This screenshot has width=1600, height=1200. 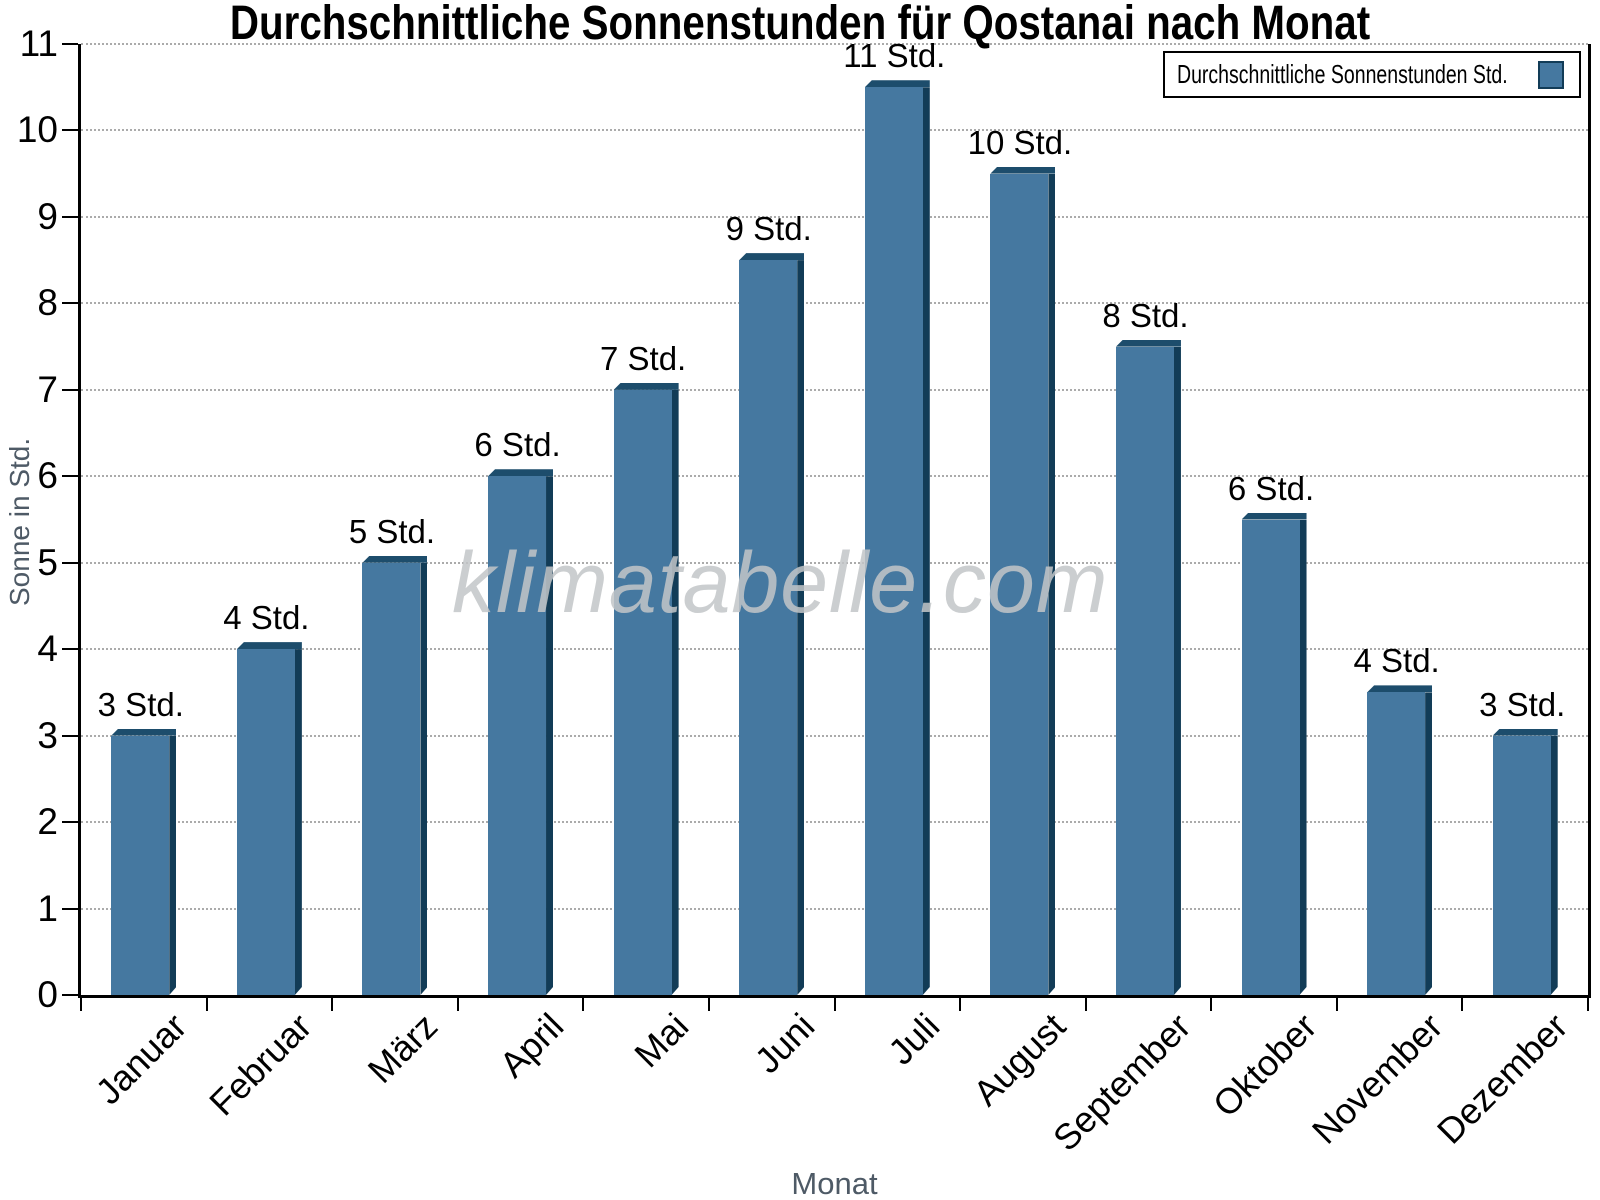 What do you see at coordinates (517, 445) in the screenshot?
I see `bar-value-label: 6 Std.` at bounding box center [517, 445].